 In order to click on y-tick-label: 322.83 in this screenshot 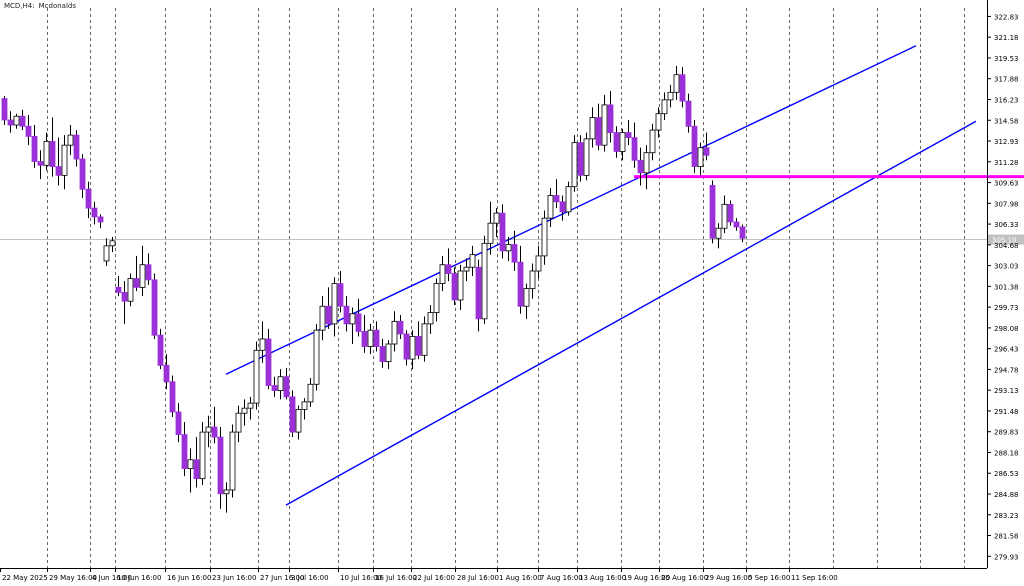, I will do `click(1006, 17)`.